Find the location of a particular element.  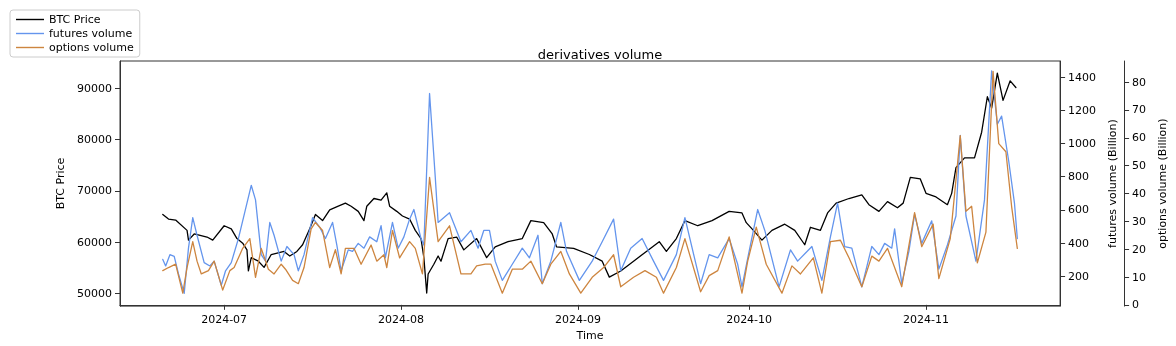

y-tick-label: 80000 is located at coordinates (94, 139).